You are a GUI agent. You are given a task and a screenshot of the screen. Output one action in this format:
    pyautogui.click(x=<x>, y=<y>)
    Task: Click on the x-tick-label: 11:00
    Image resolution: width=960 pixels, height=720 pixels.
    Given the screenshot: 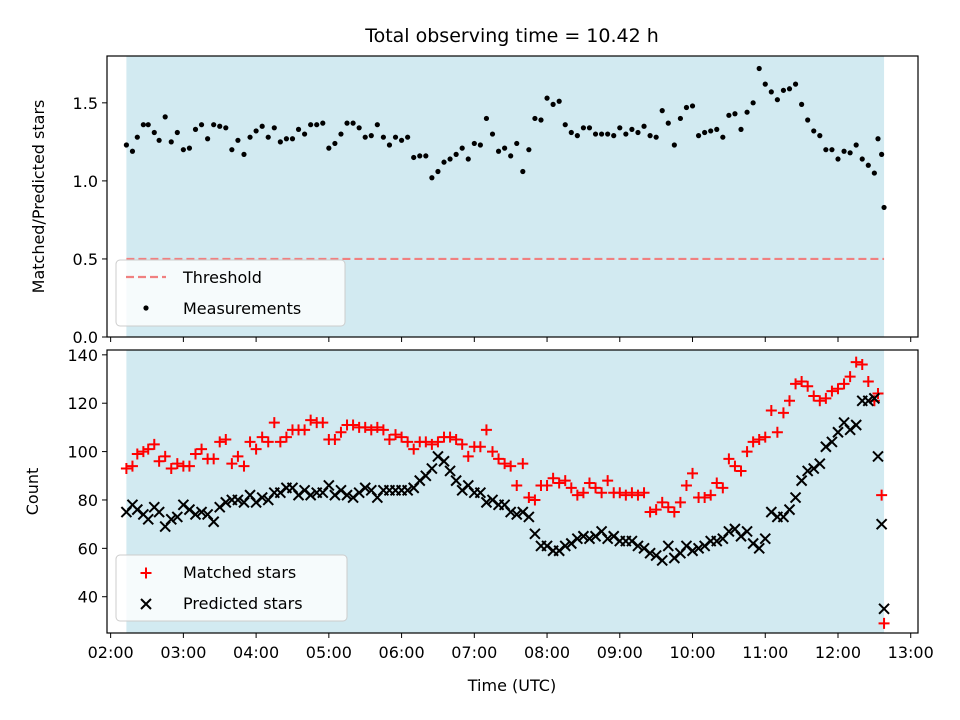 What is the action you would take?
    pyautogui.click(x=765, y=652)
    